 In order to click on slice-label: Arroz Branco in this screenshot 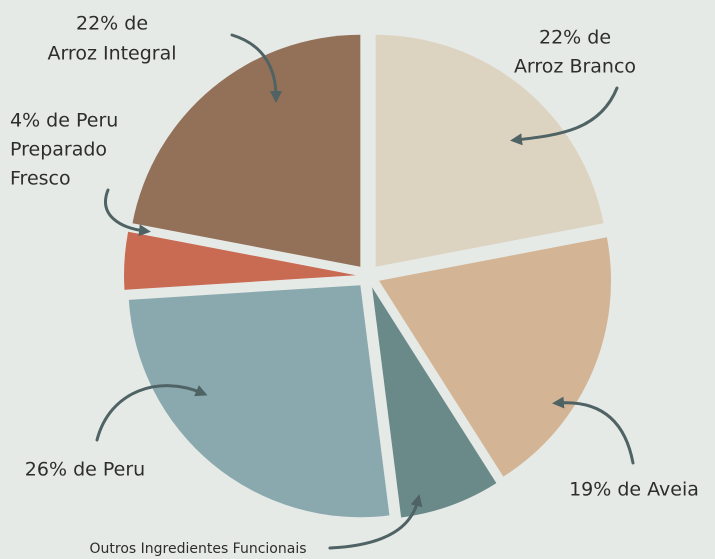, I will do `click(575, 67)`.